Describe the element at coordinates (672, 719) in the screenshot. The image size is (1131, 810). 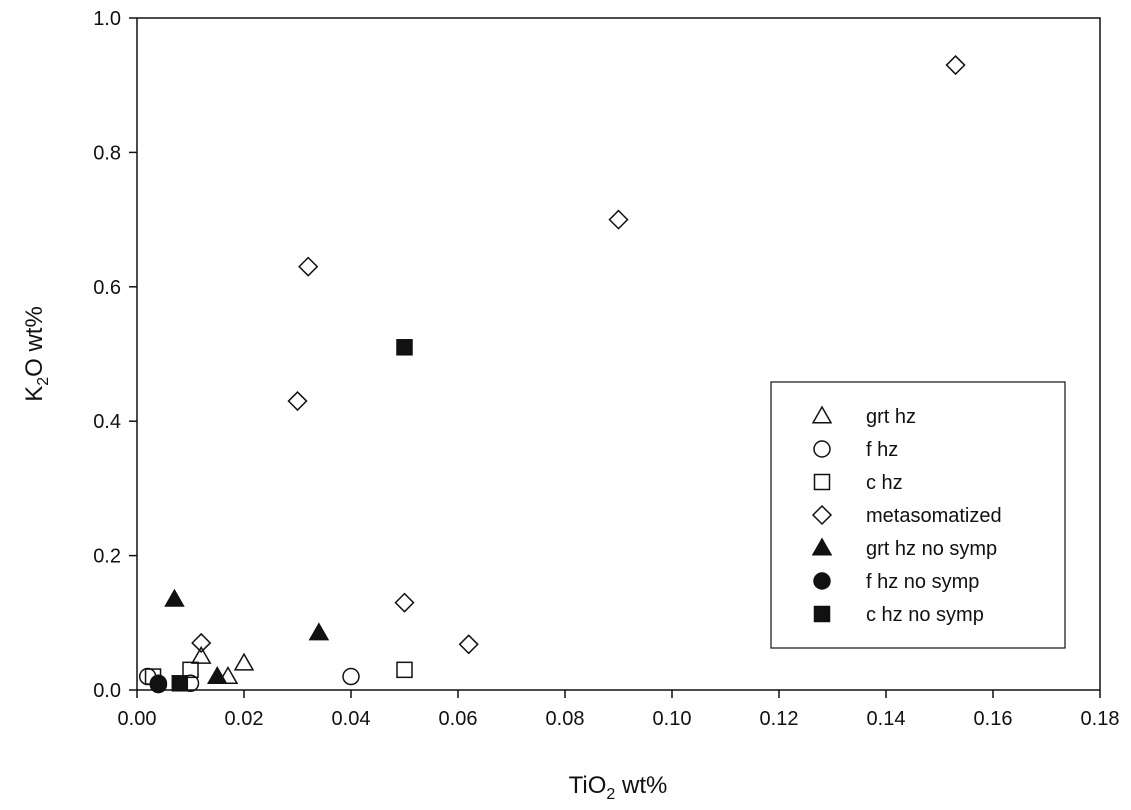
I see `x-tick-label: 0.10` at that location.